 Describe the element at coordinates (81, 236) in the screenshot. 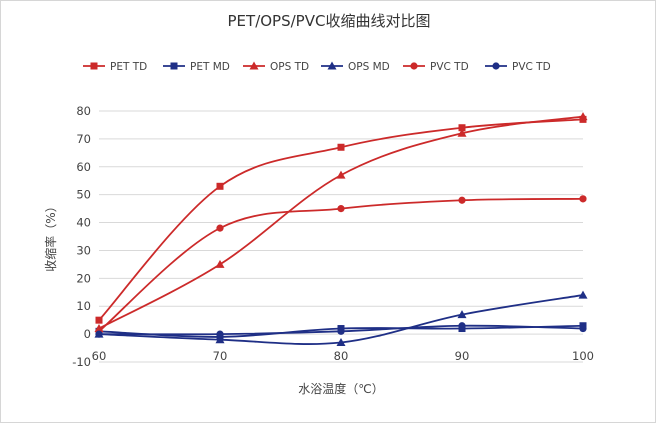

I see `y-axis-ticks: -10 0 10 20 30 40 50 60 70 80` at that location.